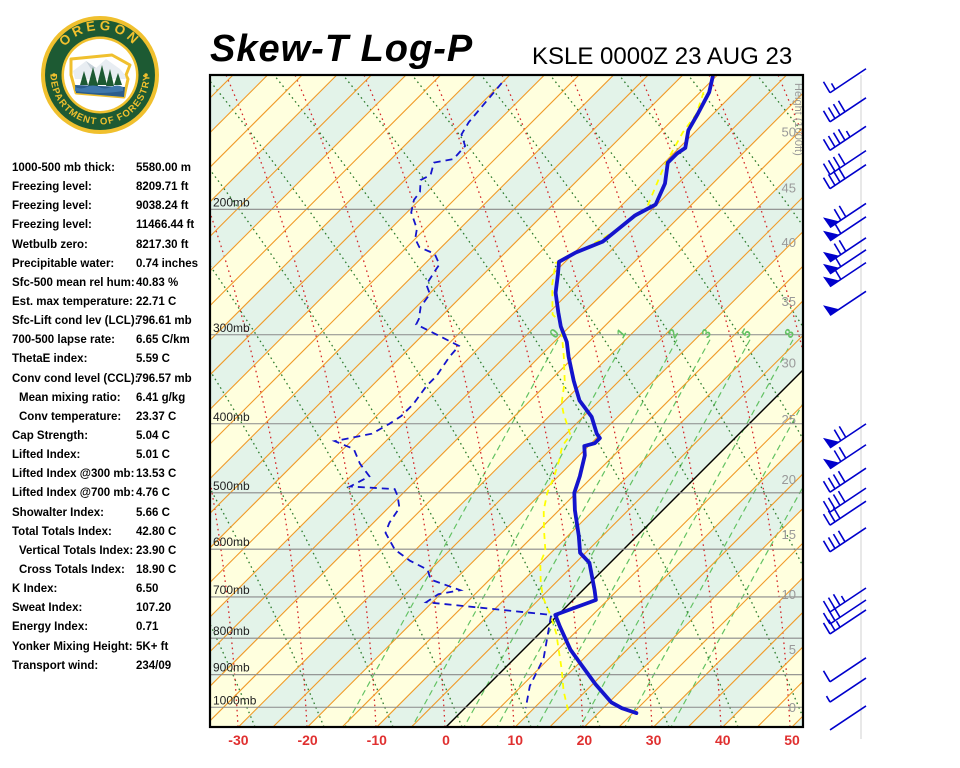  I want to click on index-value: 18.90 C, so click(156, 569).